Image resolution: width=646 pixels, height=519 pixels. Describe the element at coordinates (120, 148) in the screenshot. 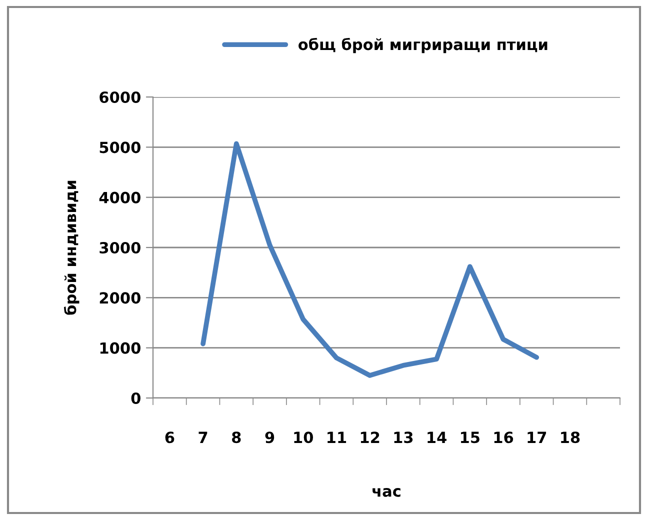

I see `y-tick-label: 5000` at that location.